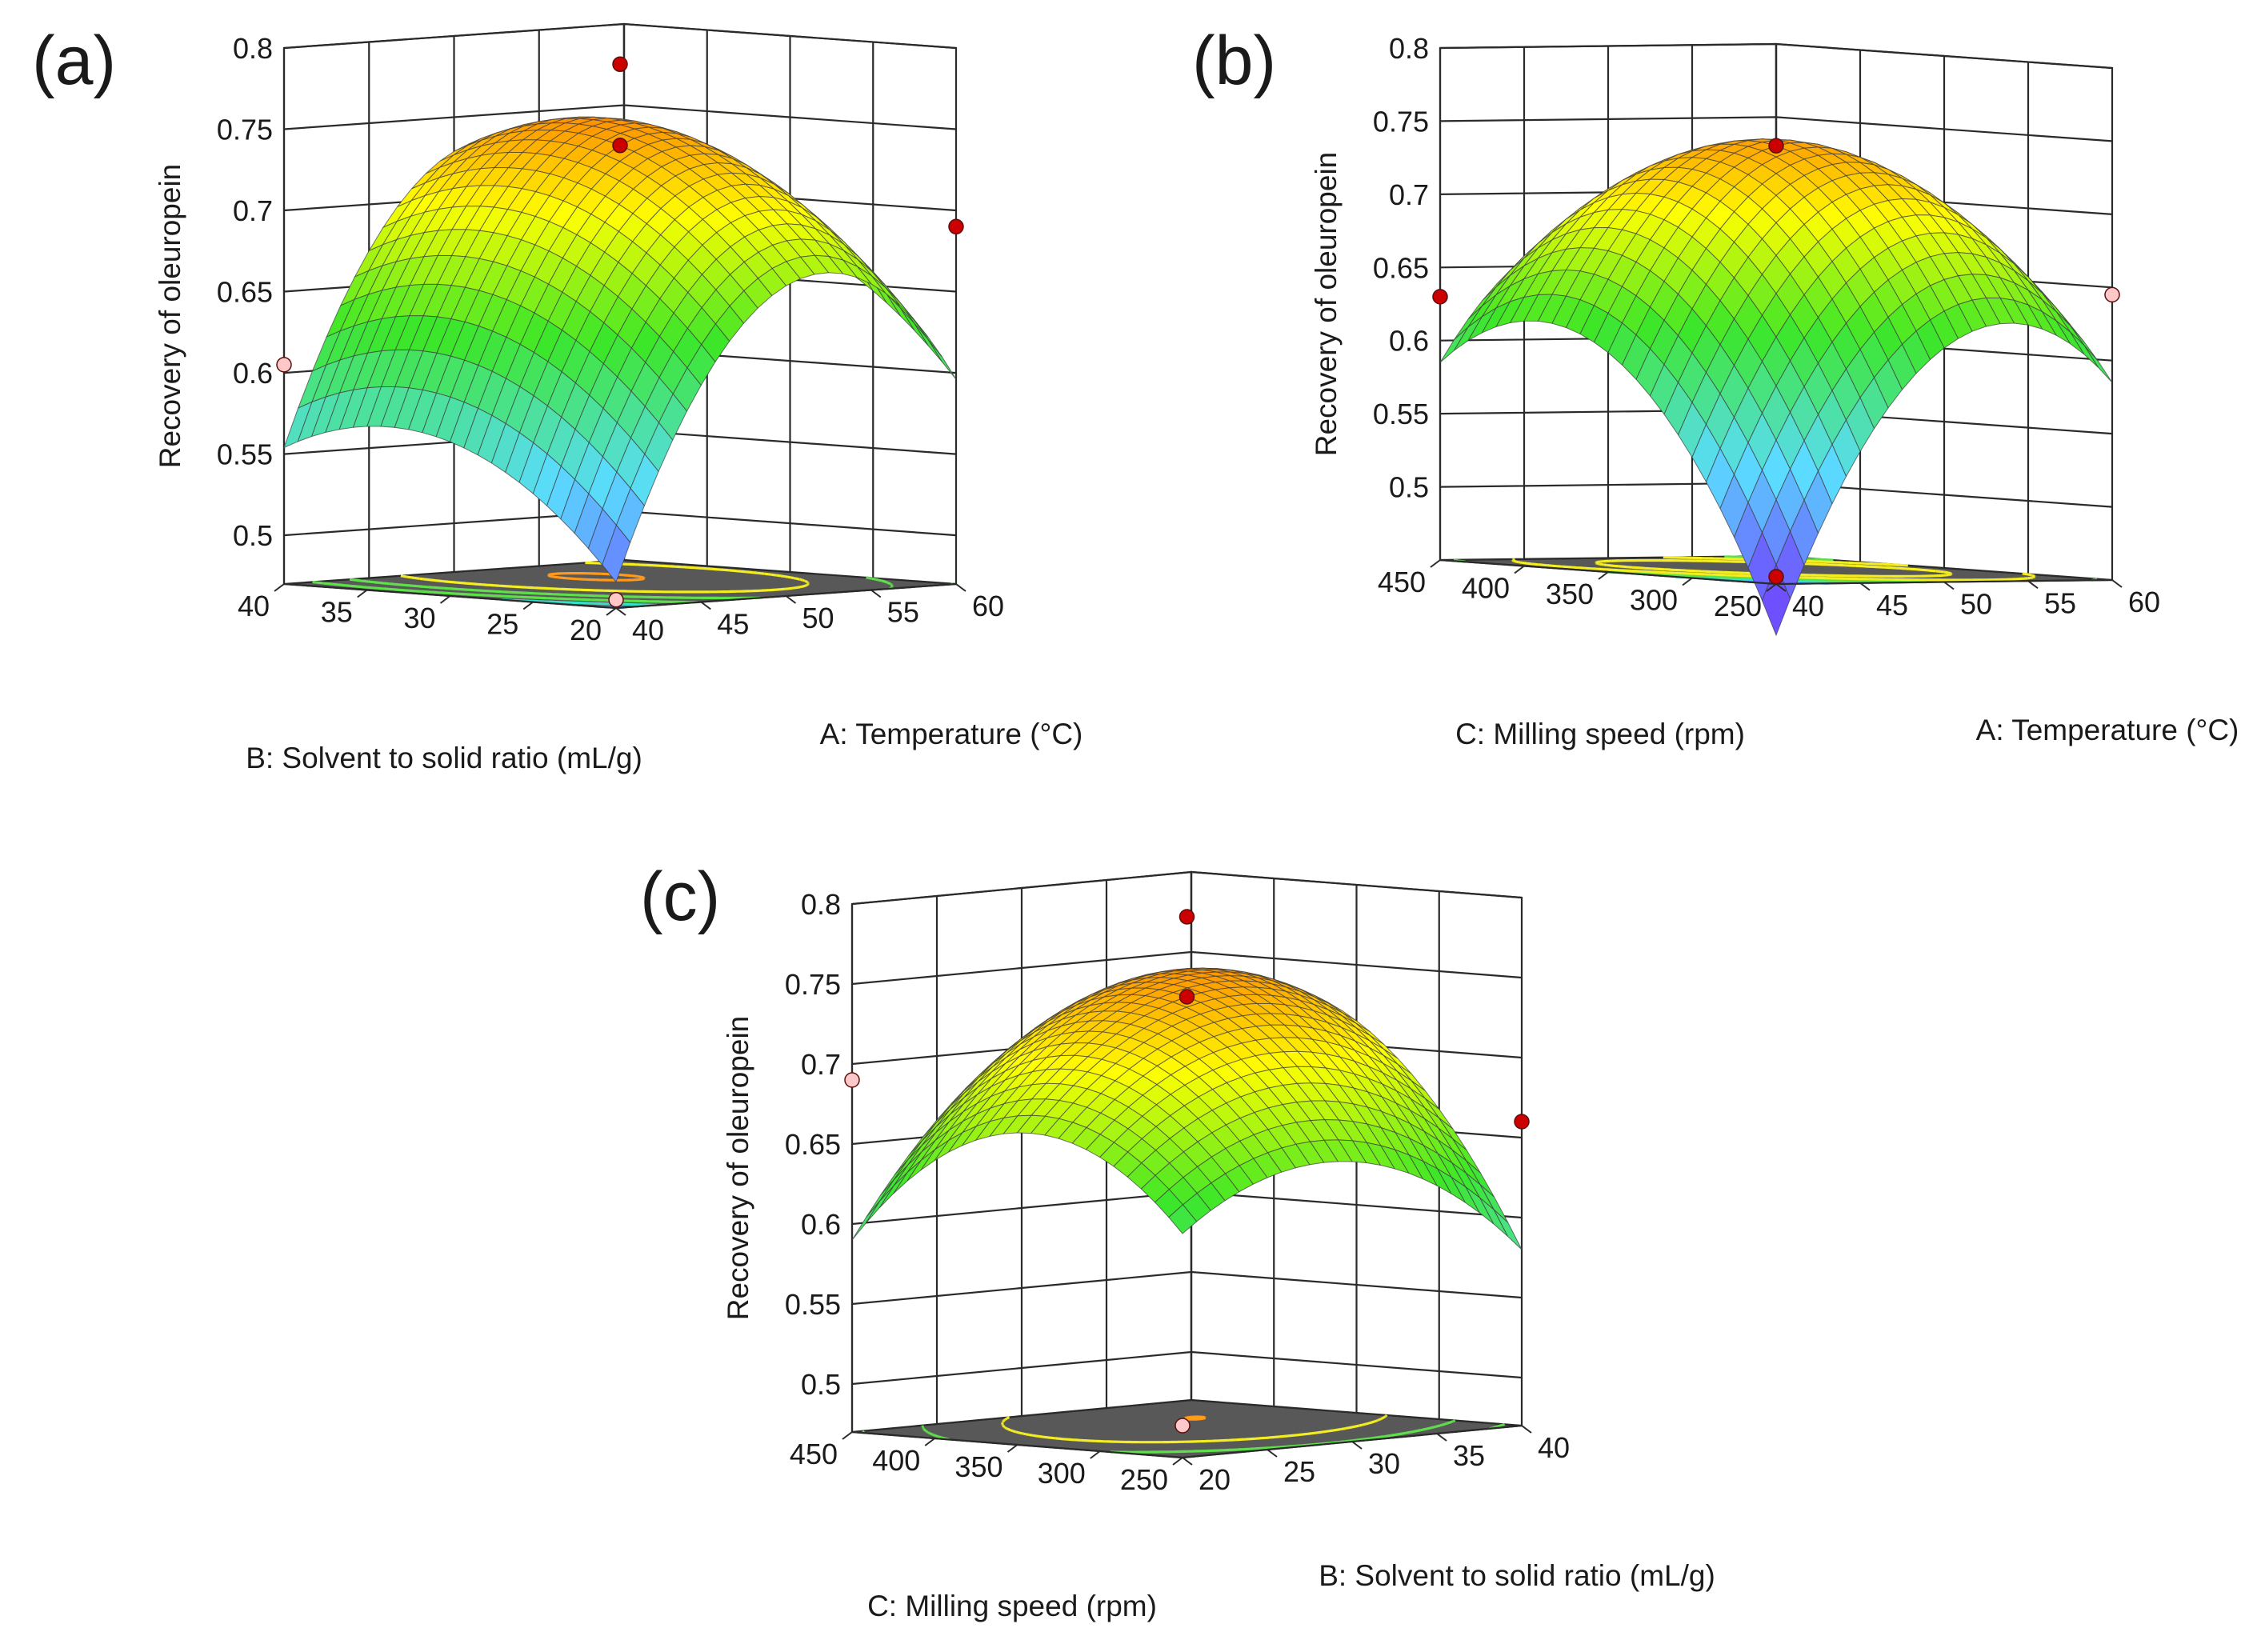  I want to click on y-tick-label: 450, so click(814, 1454).